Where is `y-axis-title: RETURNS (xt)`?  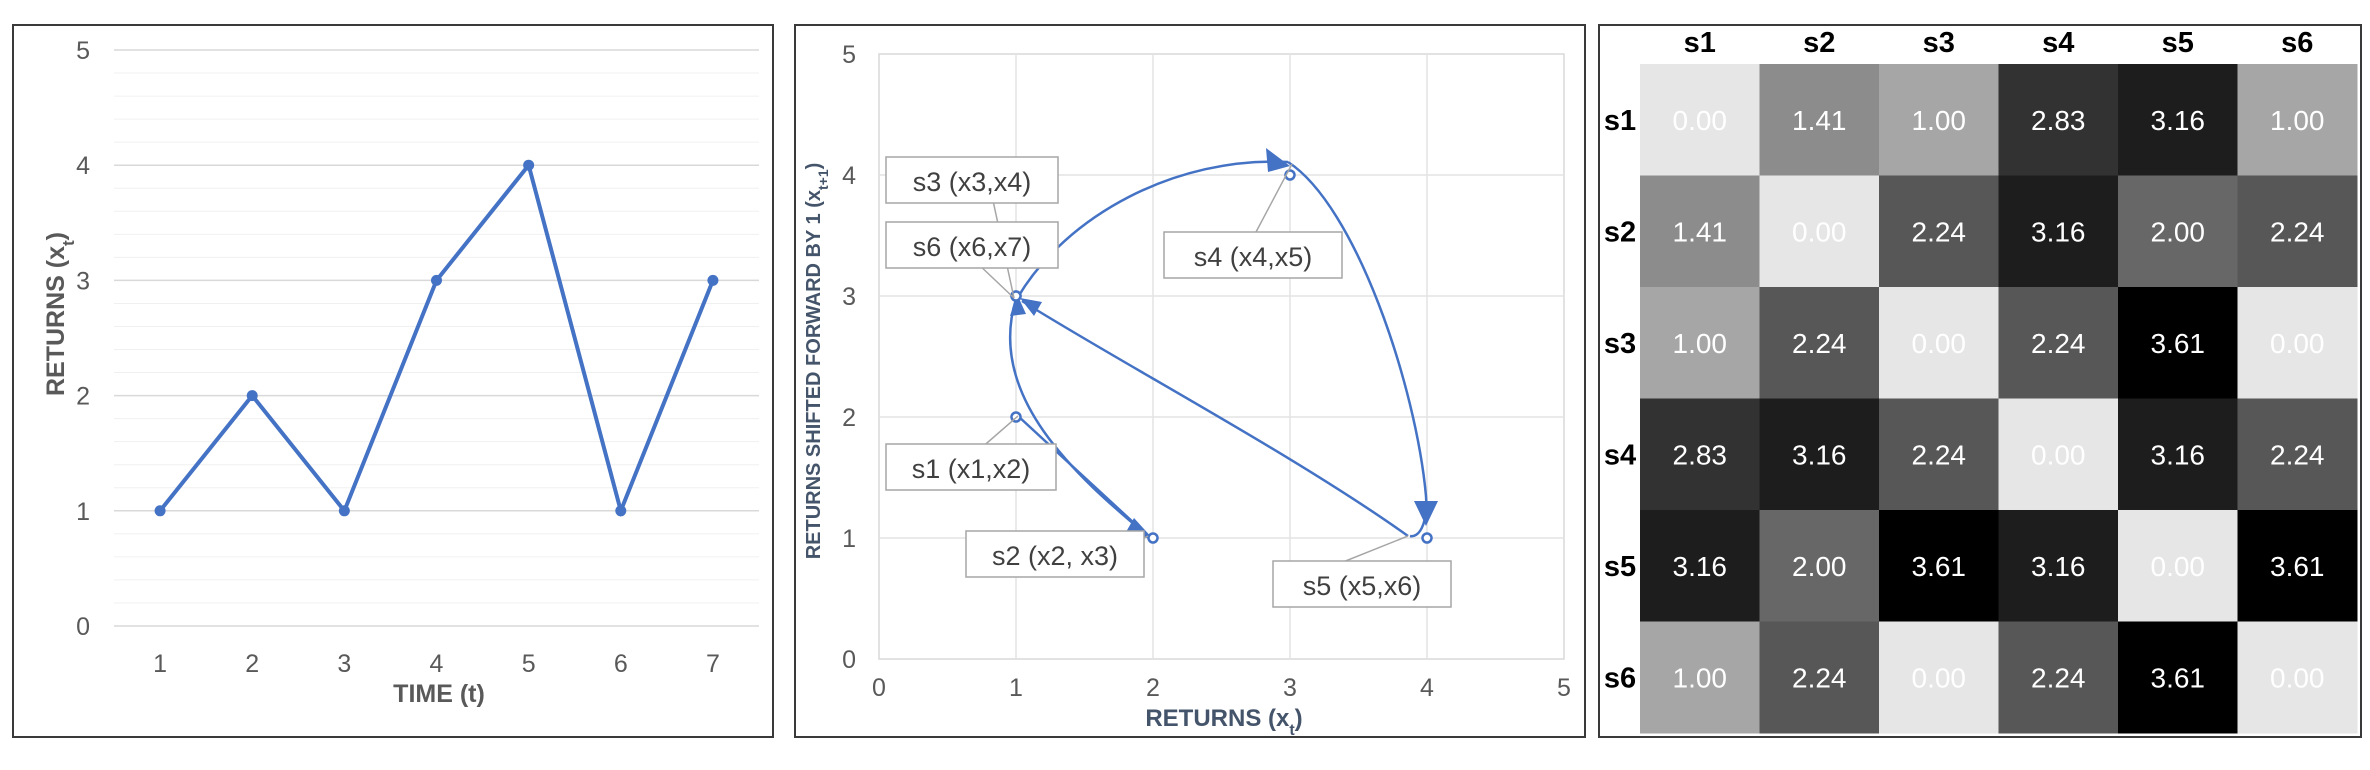
y-axis-title: RETURNS (xt) is located at coordinates (60, 314).